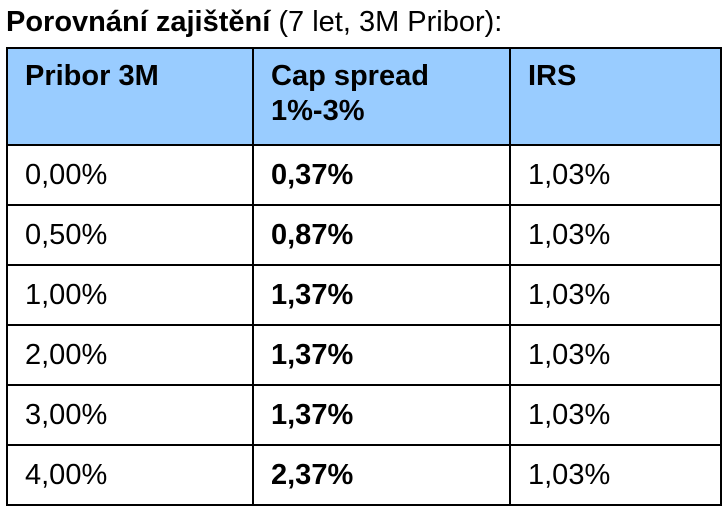  Describe the element at coordinates (130, 175) in the screenshot. I see `cell-pribor: 0,00%` at that location.